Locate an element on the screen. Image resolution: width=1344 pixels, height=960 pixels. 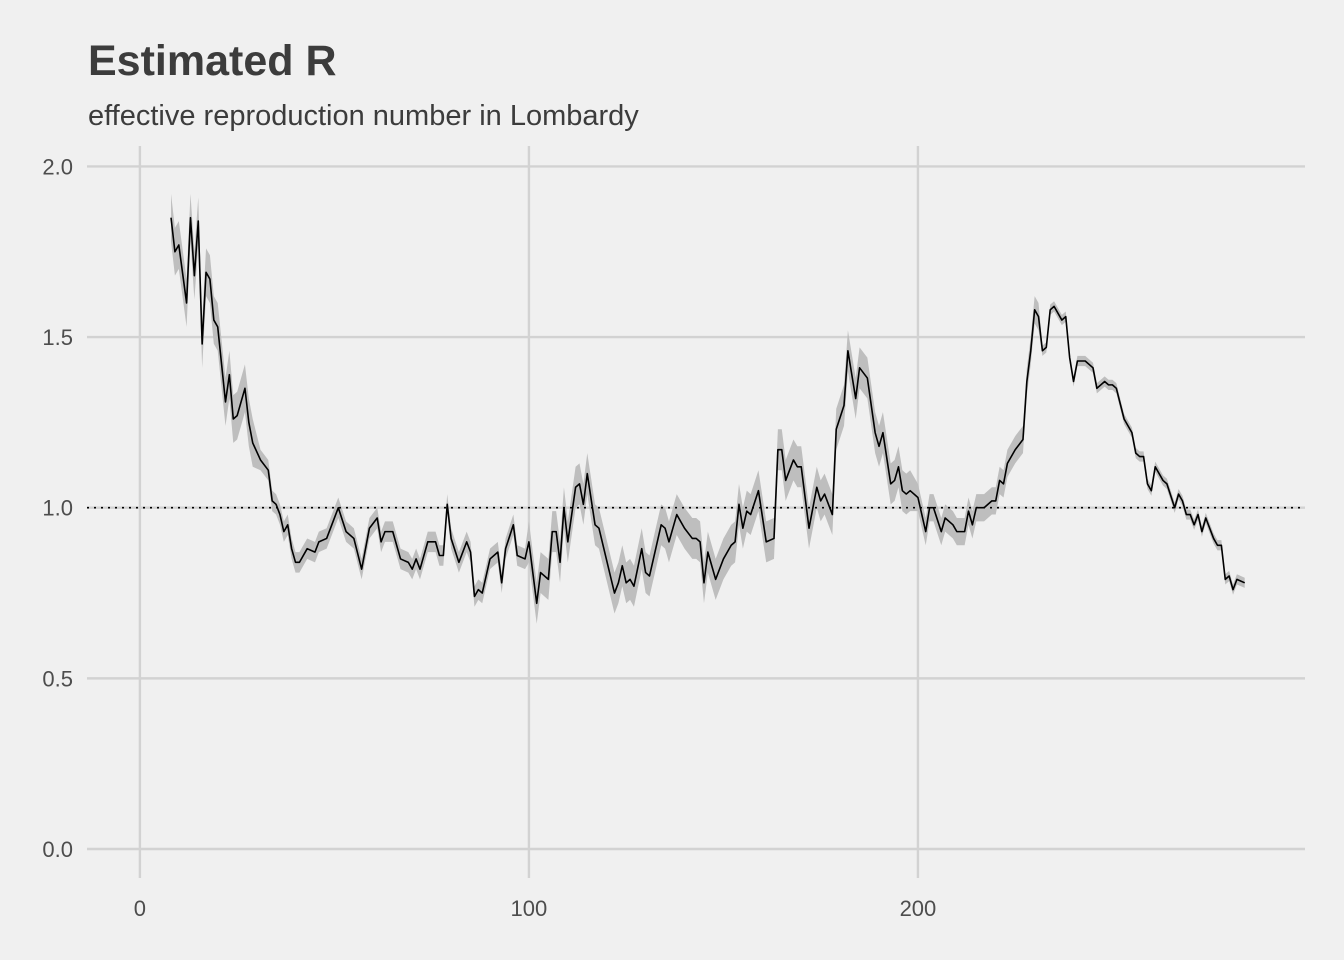
y-tick-label: 1.0 is located at coordinates (57, 508).